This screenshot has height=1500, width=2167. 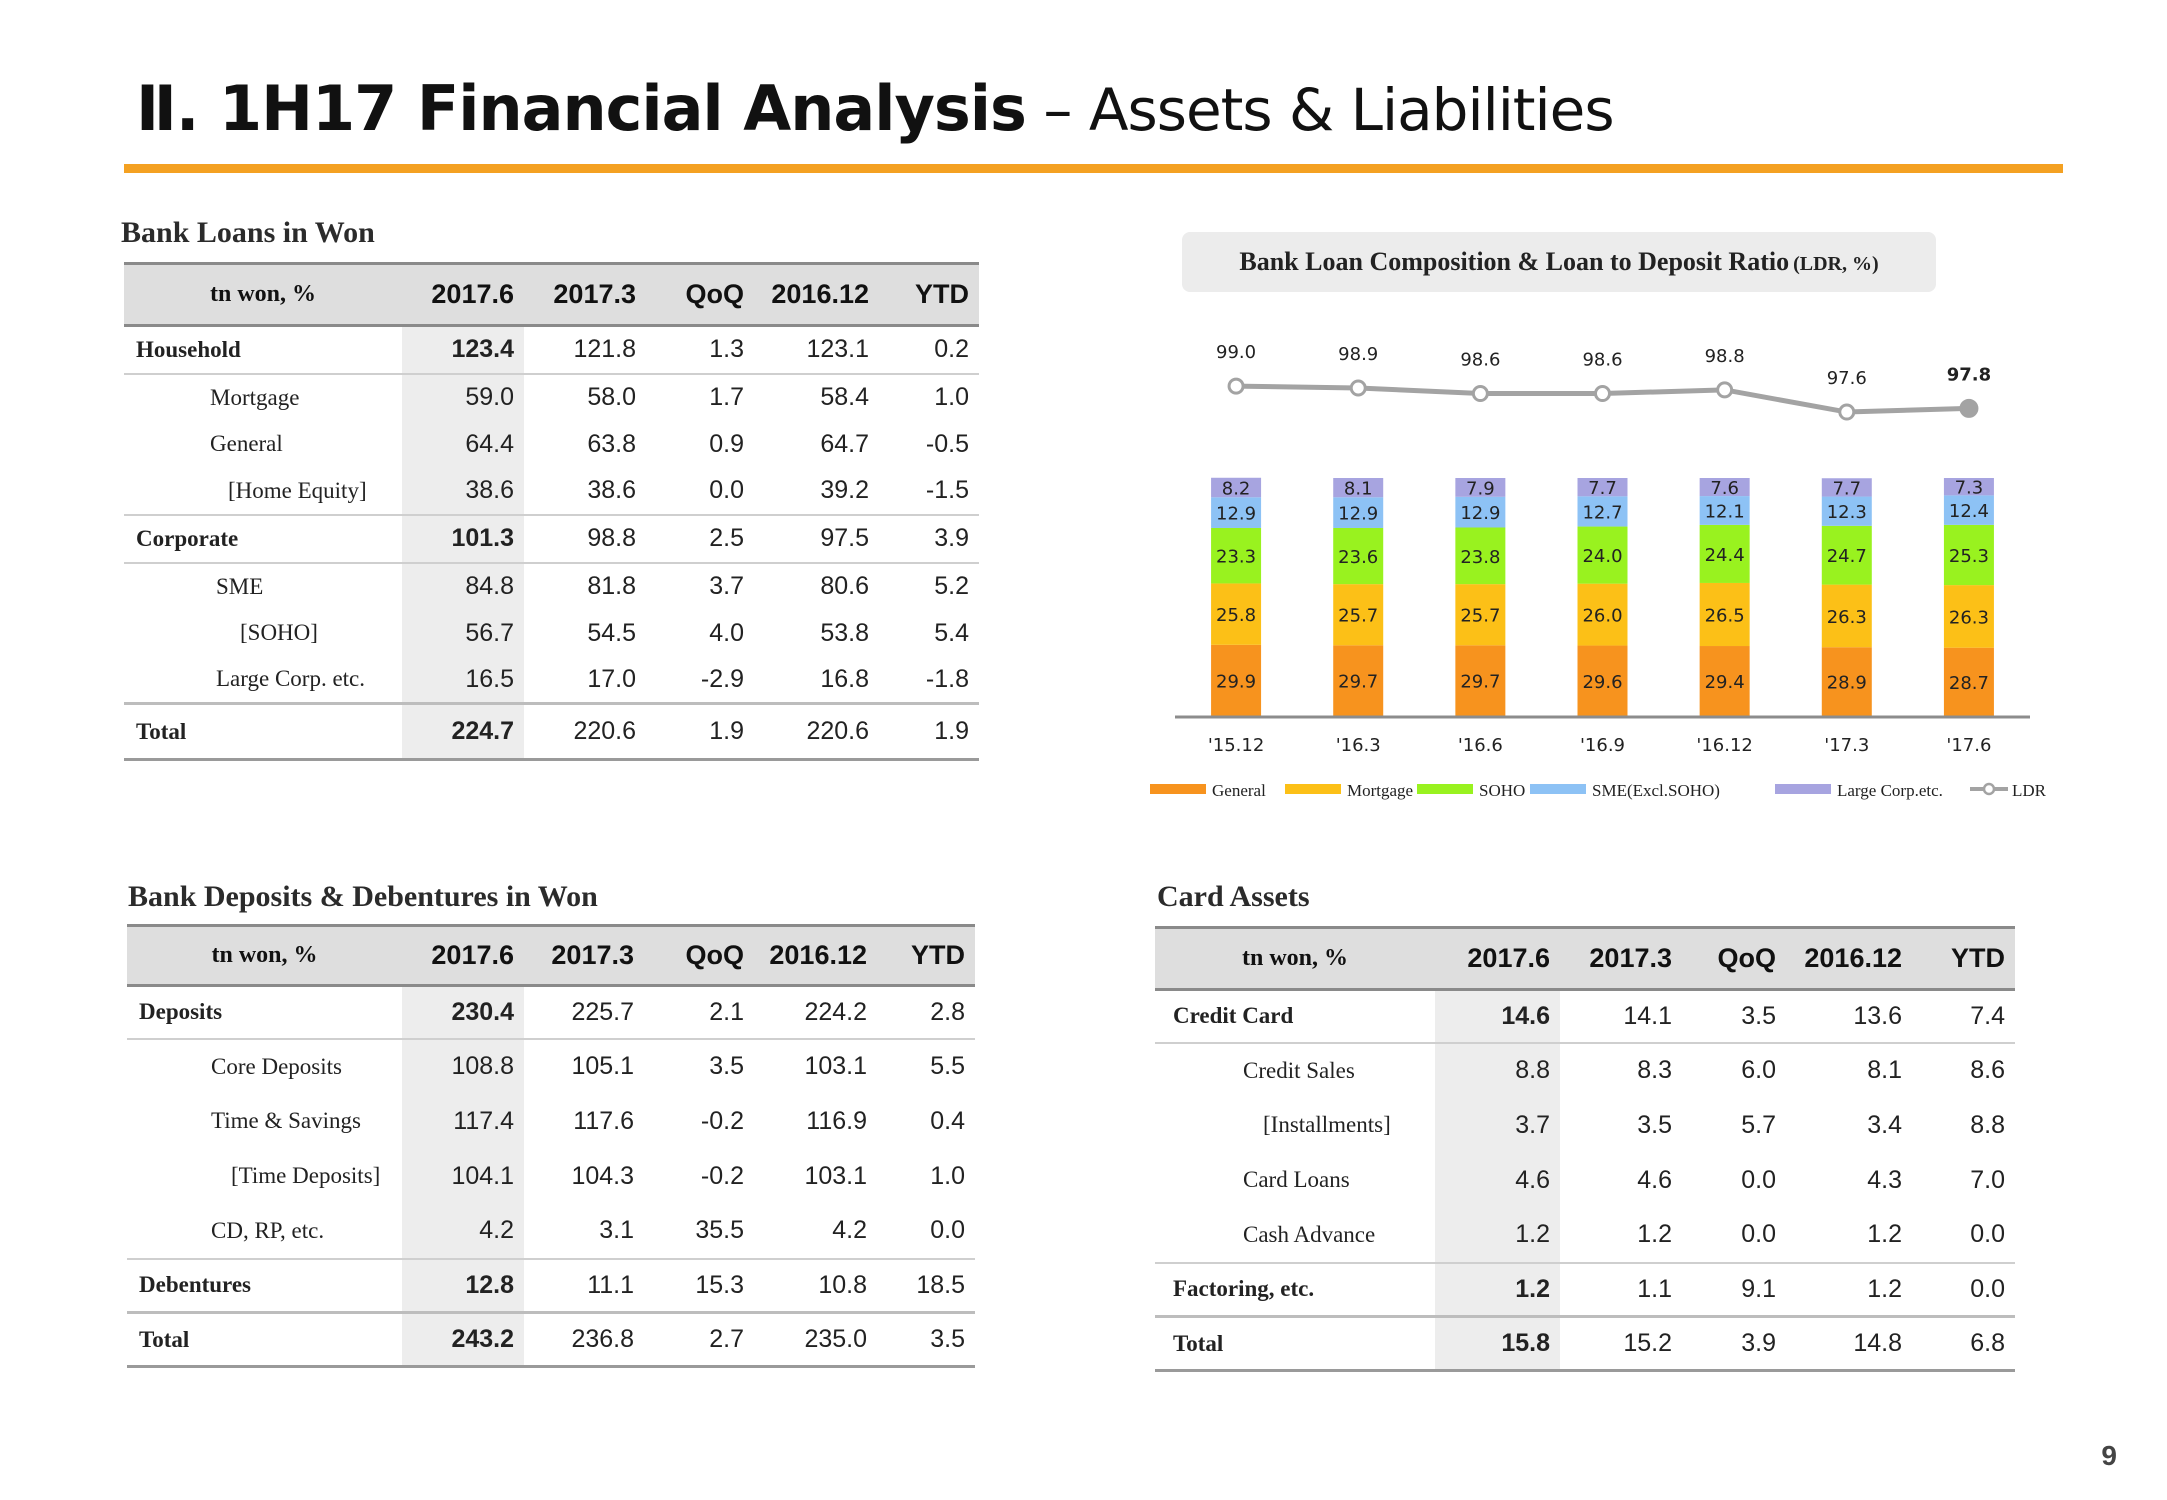 What do you see at coordinates (700, 538) in the screenshot?
I see `cell-qoq: 2.5` at bounding box center [700, 538].